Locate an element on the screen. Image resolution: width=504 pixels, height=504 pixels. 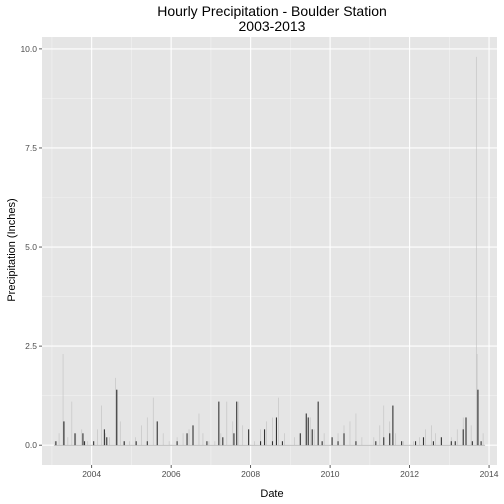
x-tick-label: 2008 is located at coordinates (250, 474).